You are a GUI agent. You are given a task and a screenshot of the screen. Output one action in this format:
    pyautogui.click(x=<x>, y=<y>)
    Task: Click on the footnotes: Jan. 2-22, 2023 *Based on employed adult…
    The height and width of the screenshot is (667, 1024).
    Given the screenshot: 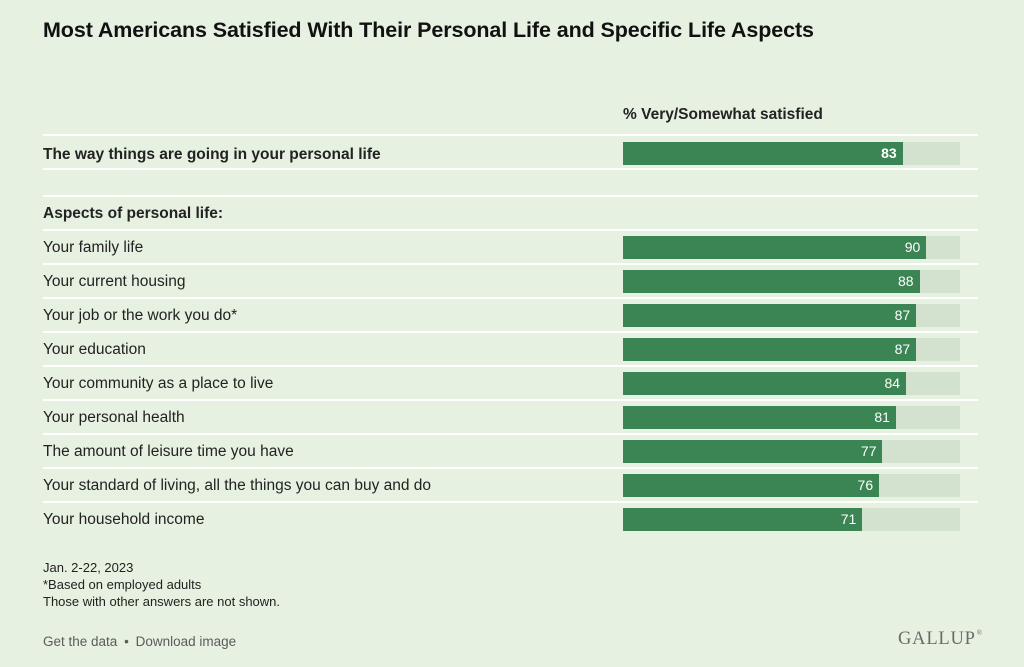 What is the action you would take?
    pyautogui.click(x=161, y=584)
    